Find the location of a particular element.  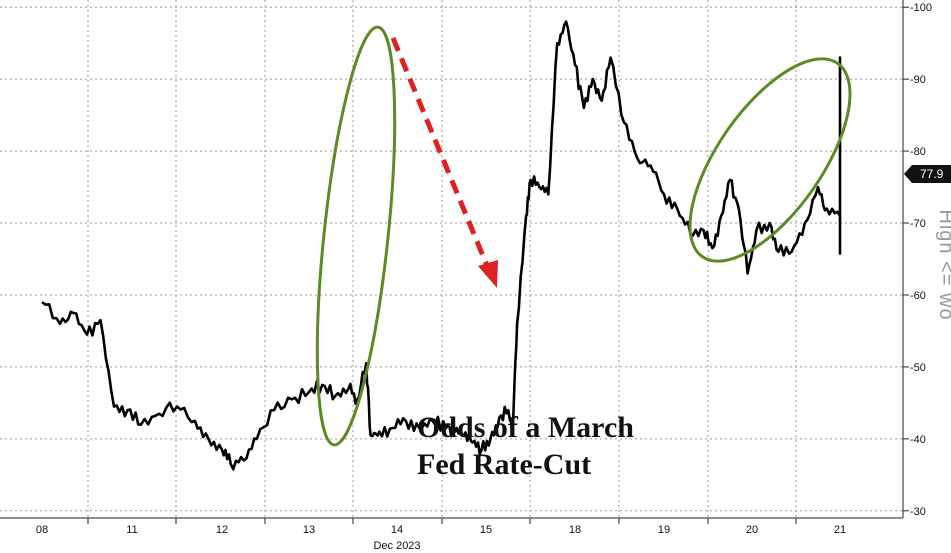

x-tick-label: 11 is located at coordinates (131, 530).